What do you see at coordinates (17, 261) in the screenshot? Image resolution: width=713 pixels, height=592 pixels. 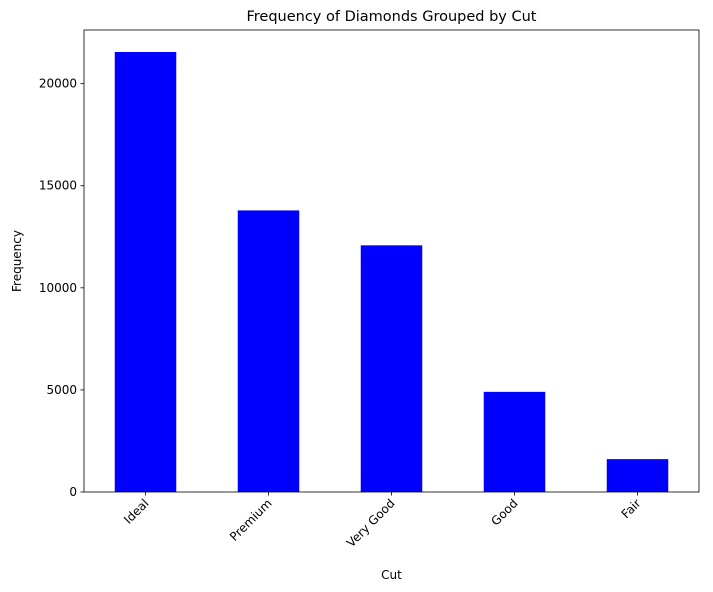 I see `y-axis-label: Frequency` at bounding box center [17, 261].